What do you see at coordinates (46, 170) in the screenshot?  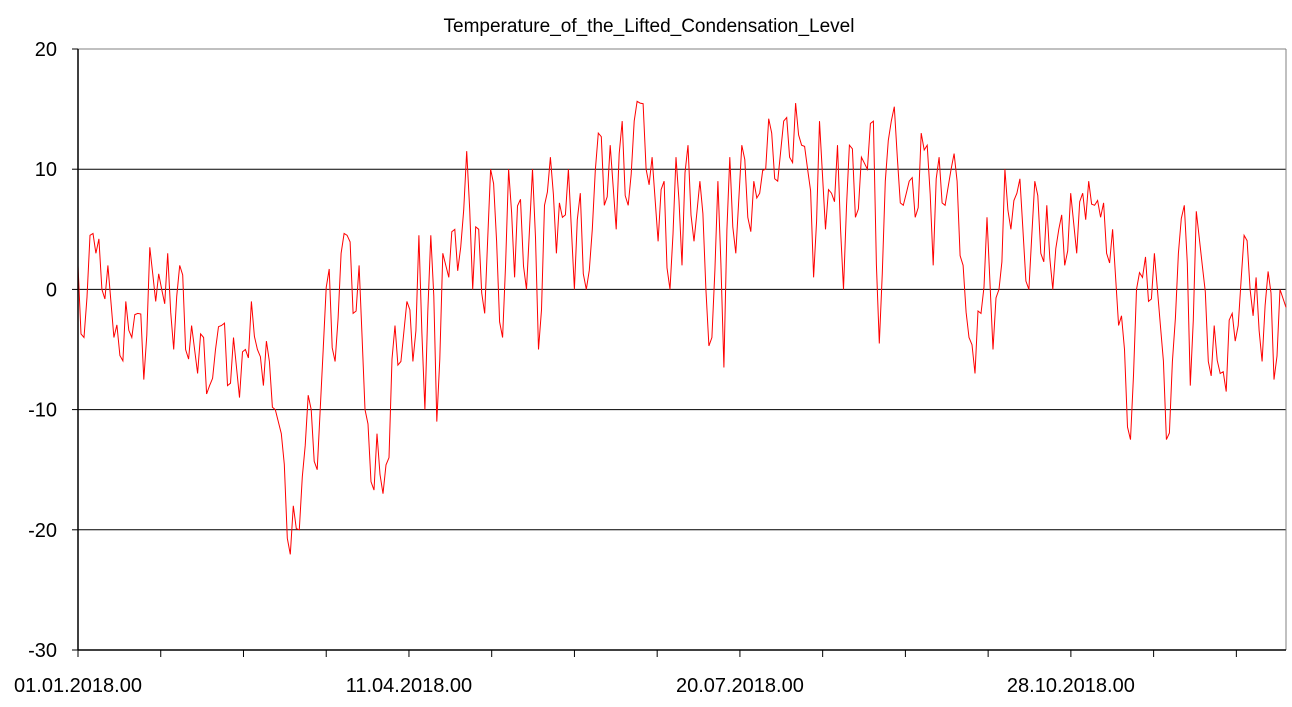 I see `y-tick-label: 10` at bounding box center [46, 170].